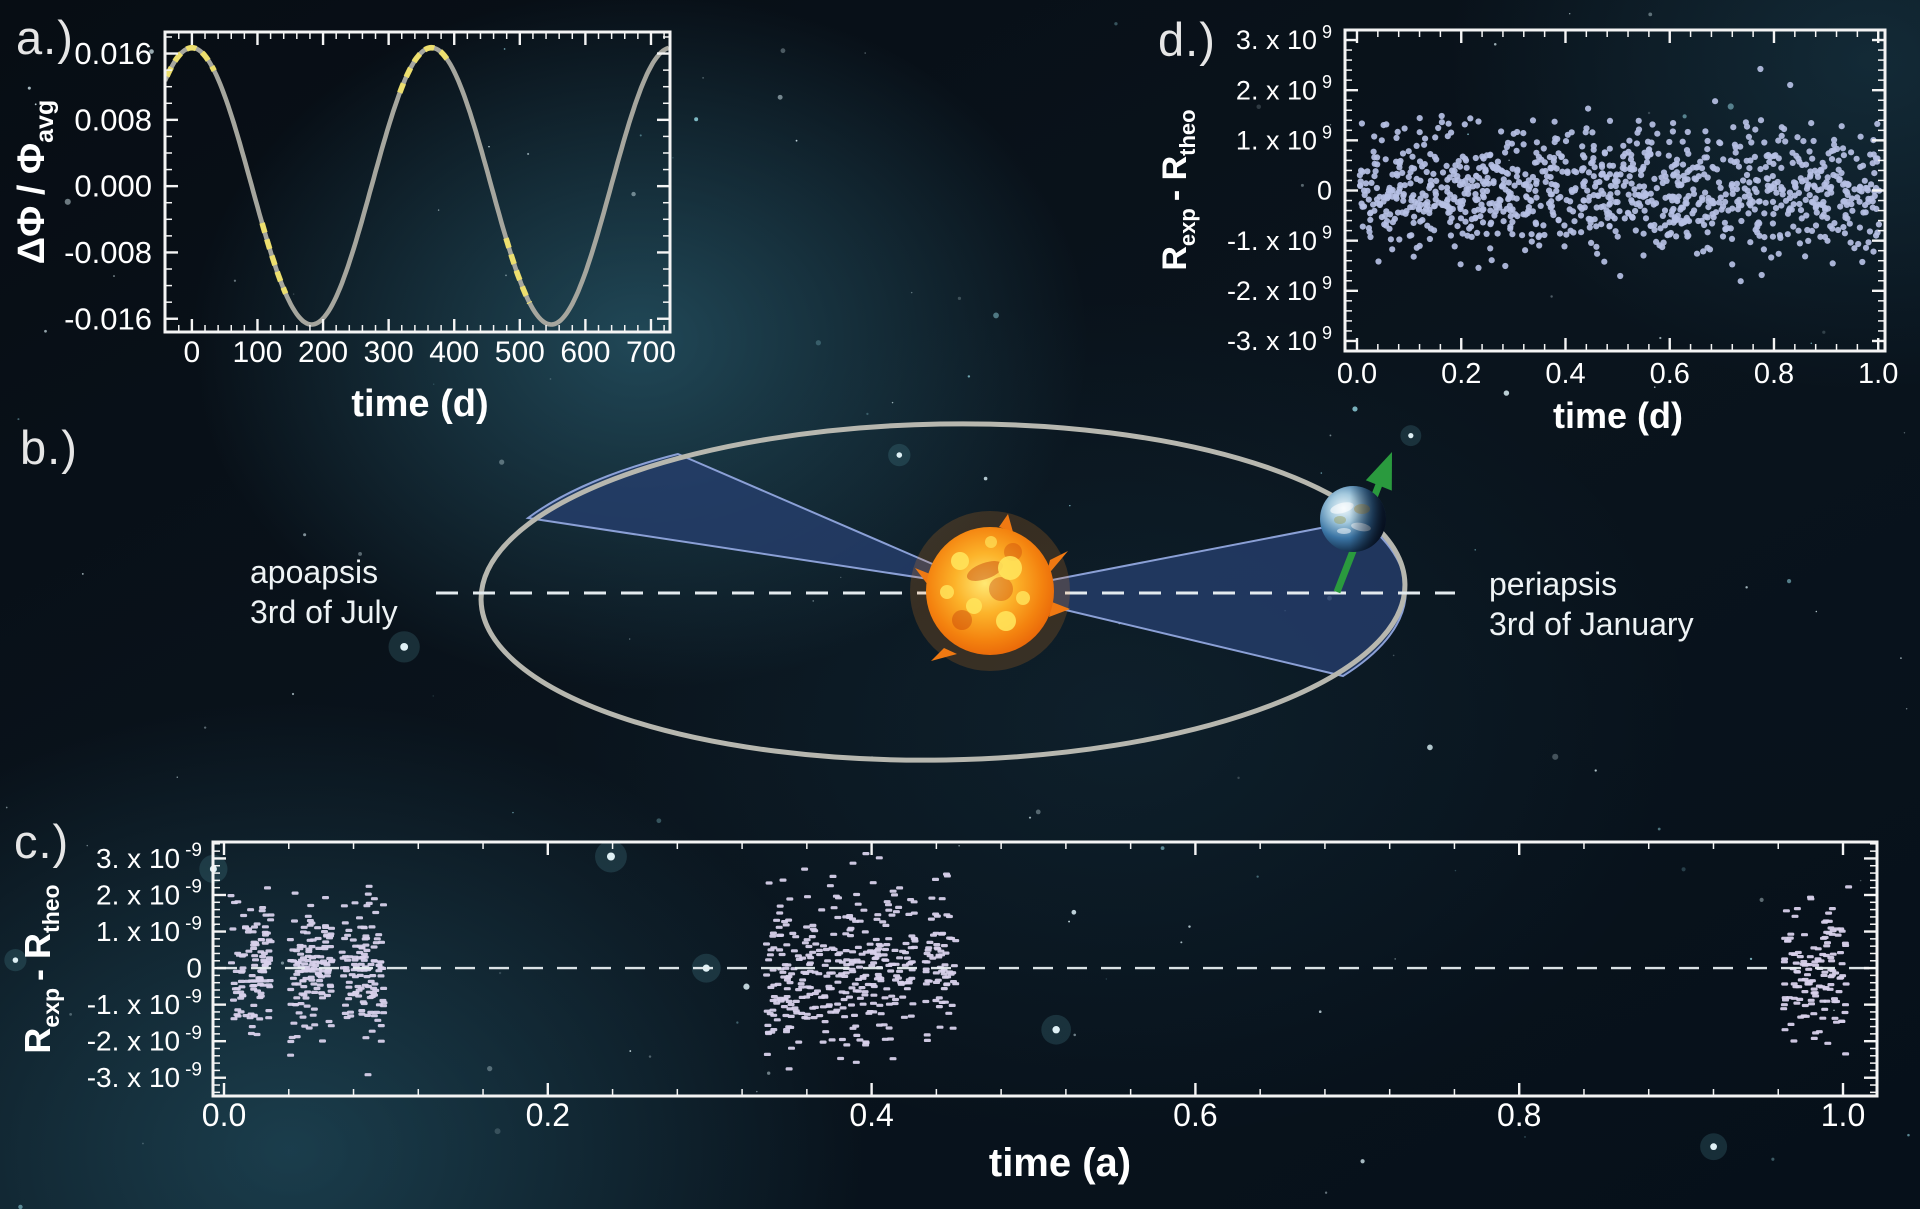  Describe the element at coordinates (1195, 1115) in the screenshot. I see `x-tick-label: 0.6` at that location.